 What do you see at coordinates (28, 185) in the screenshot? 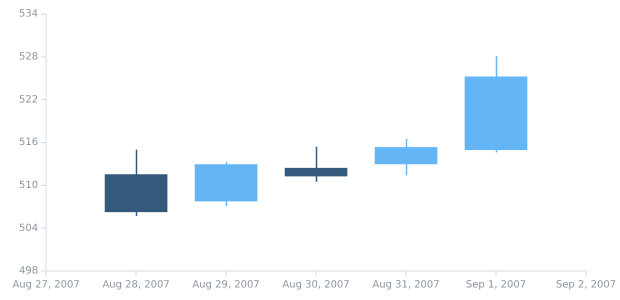
I see `y-tick-label: 510` at bounding box center [28, 185].